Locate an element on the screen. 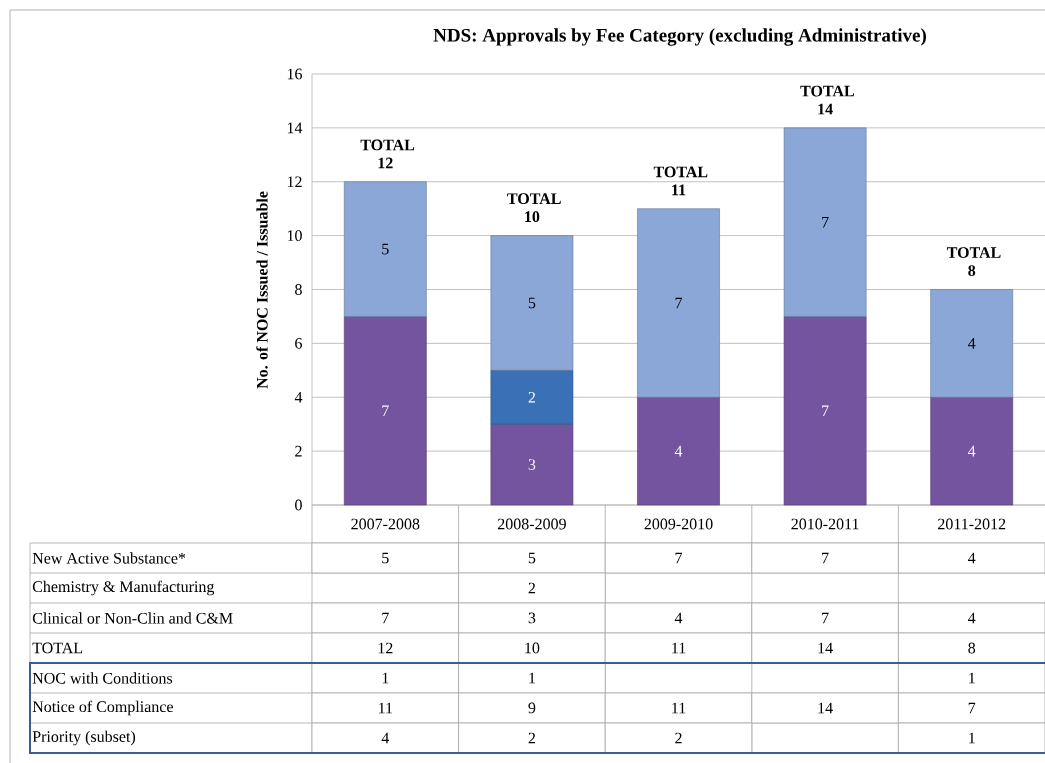  y-tick-label: 6 is located at coordinates (298, 343).